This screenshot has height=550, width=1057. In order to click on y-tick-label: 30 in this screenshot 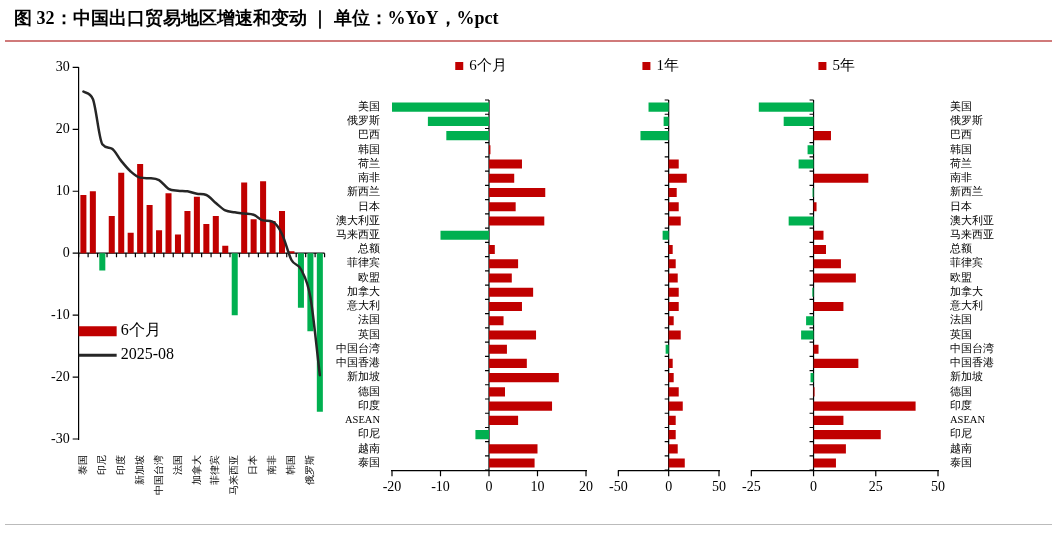, I will do `click(62, 67)`.